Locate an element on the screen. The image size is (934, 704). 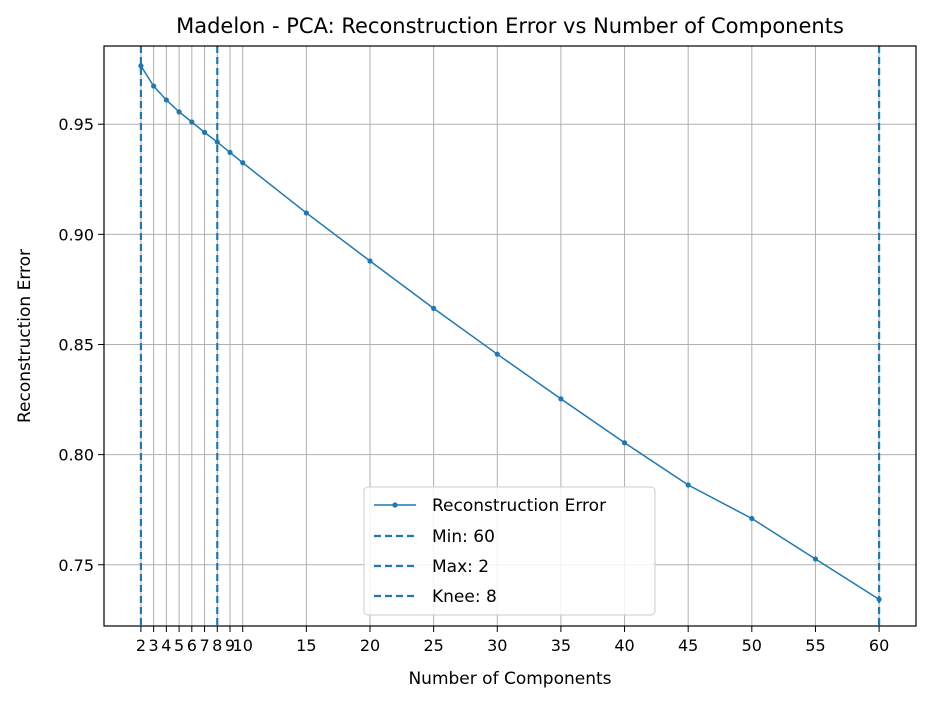
x-tick-label: 10 is located at coordinates (243, 645).